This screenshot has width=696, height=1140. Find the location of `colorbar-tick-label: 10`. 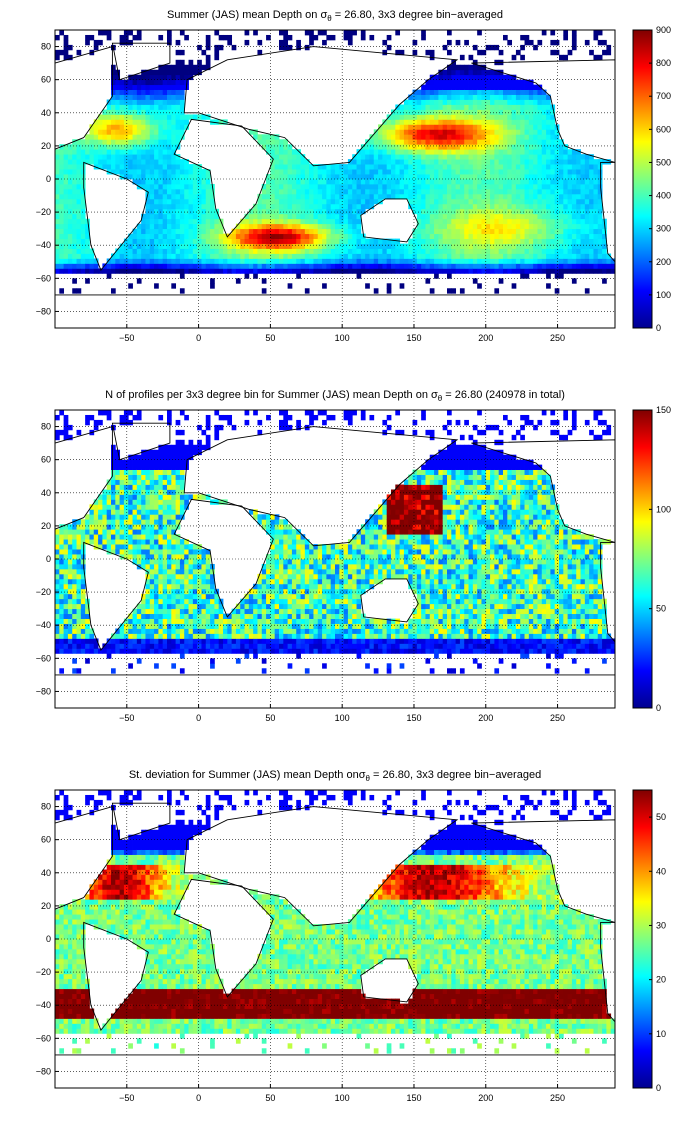

colorbar-tick-label: 10 is located at coordinates (661, 1034).